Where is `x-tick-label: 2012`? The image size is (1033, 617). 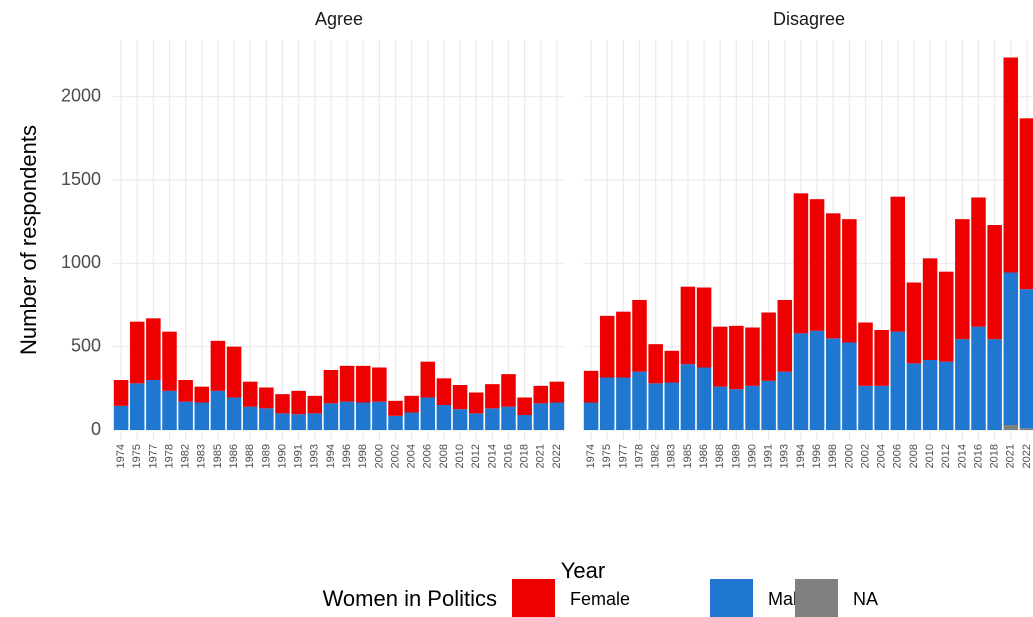 x-tick-label: 2012 is located at coordinates (946, 456).